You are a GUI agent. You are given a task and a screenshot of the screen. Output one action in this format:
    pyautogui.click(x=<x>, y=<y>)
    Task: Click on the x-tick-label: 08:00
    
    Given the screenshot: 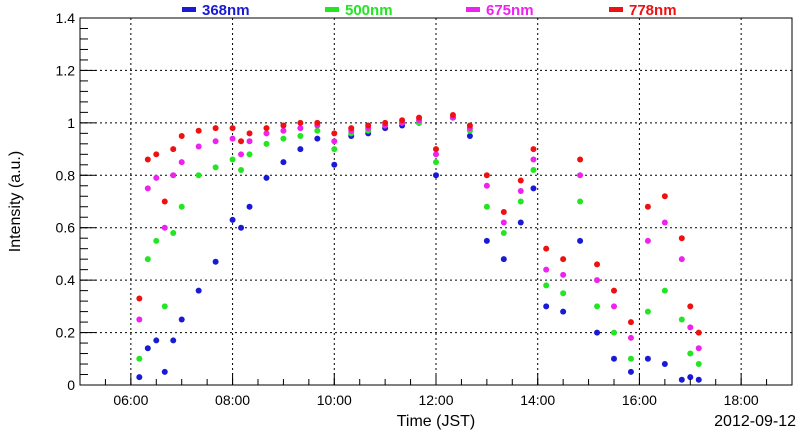 What is the action you would take?
    pyautogui.click(x=232, y=400)
    